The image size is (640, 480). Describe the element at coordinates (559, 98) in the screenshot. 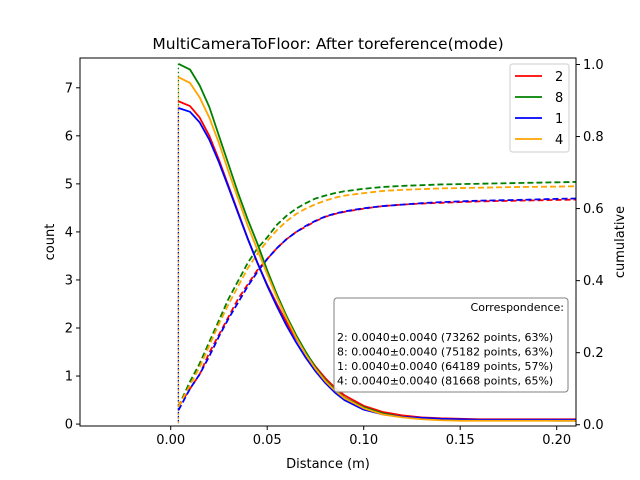

I see `legend-label-8: 8` at that location.